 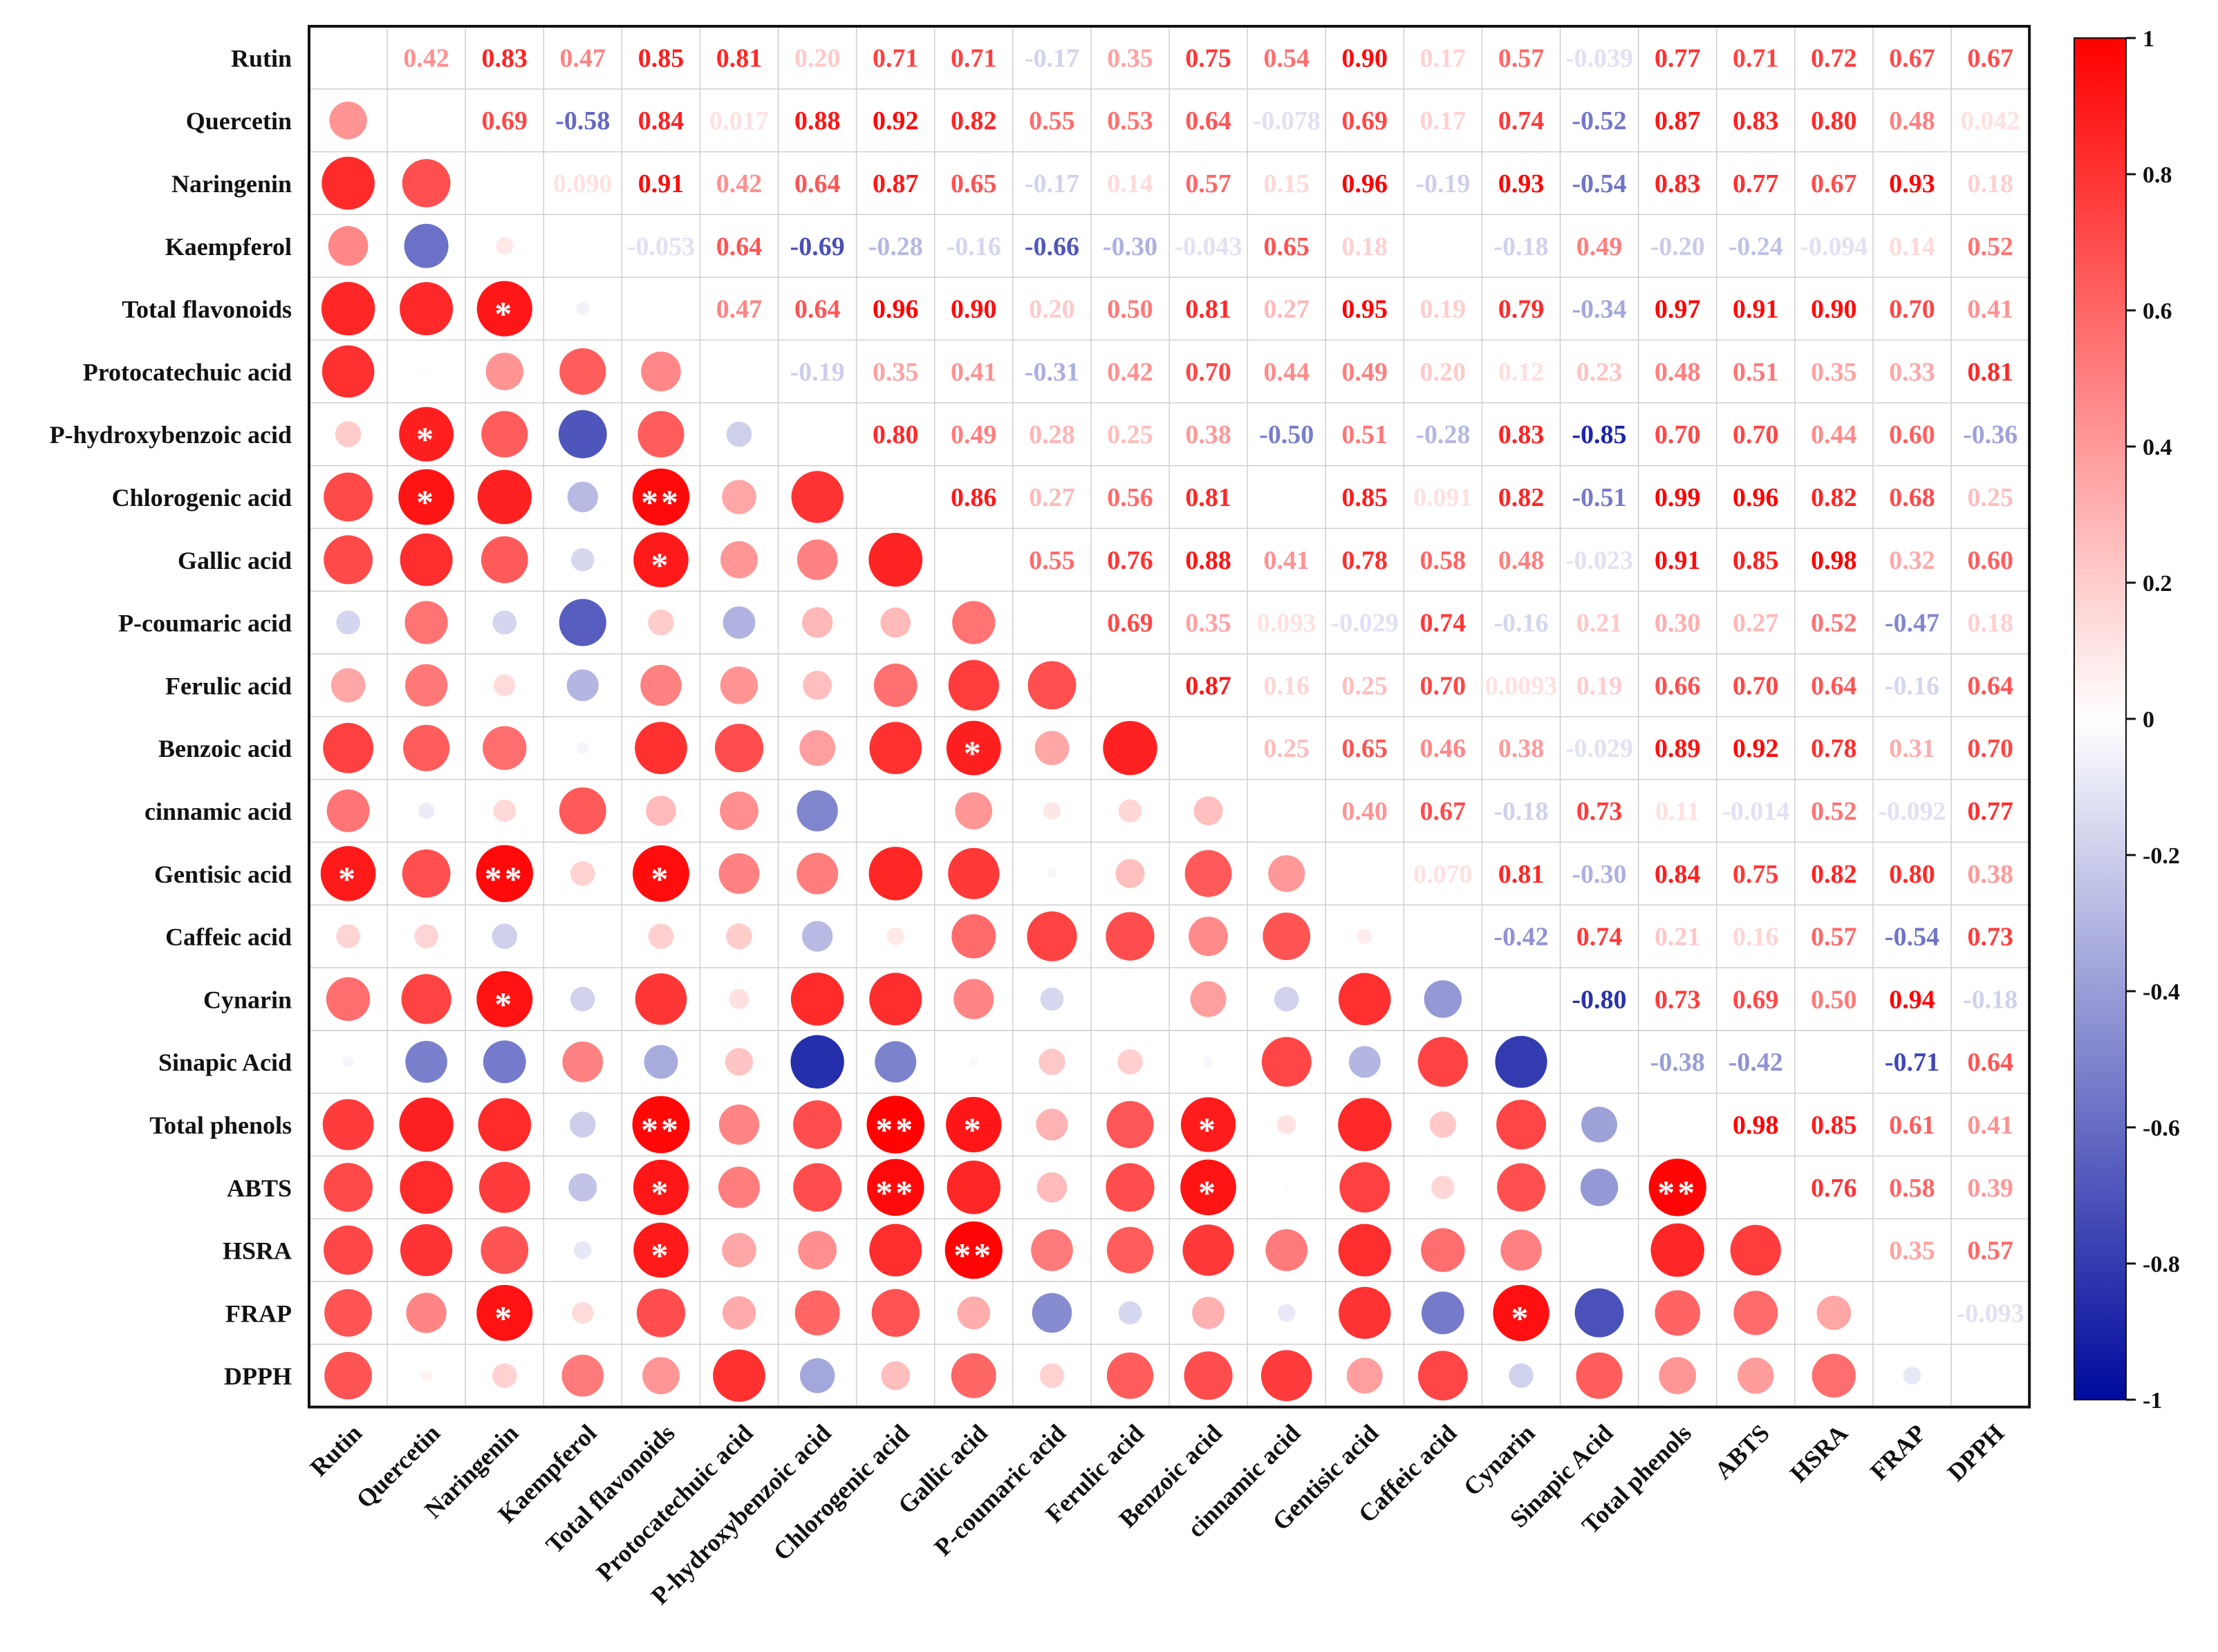 I want to click on corr-value-label: 0.79, so click(x=1522, y=309).